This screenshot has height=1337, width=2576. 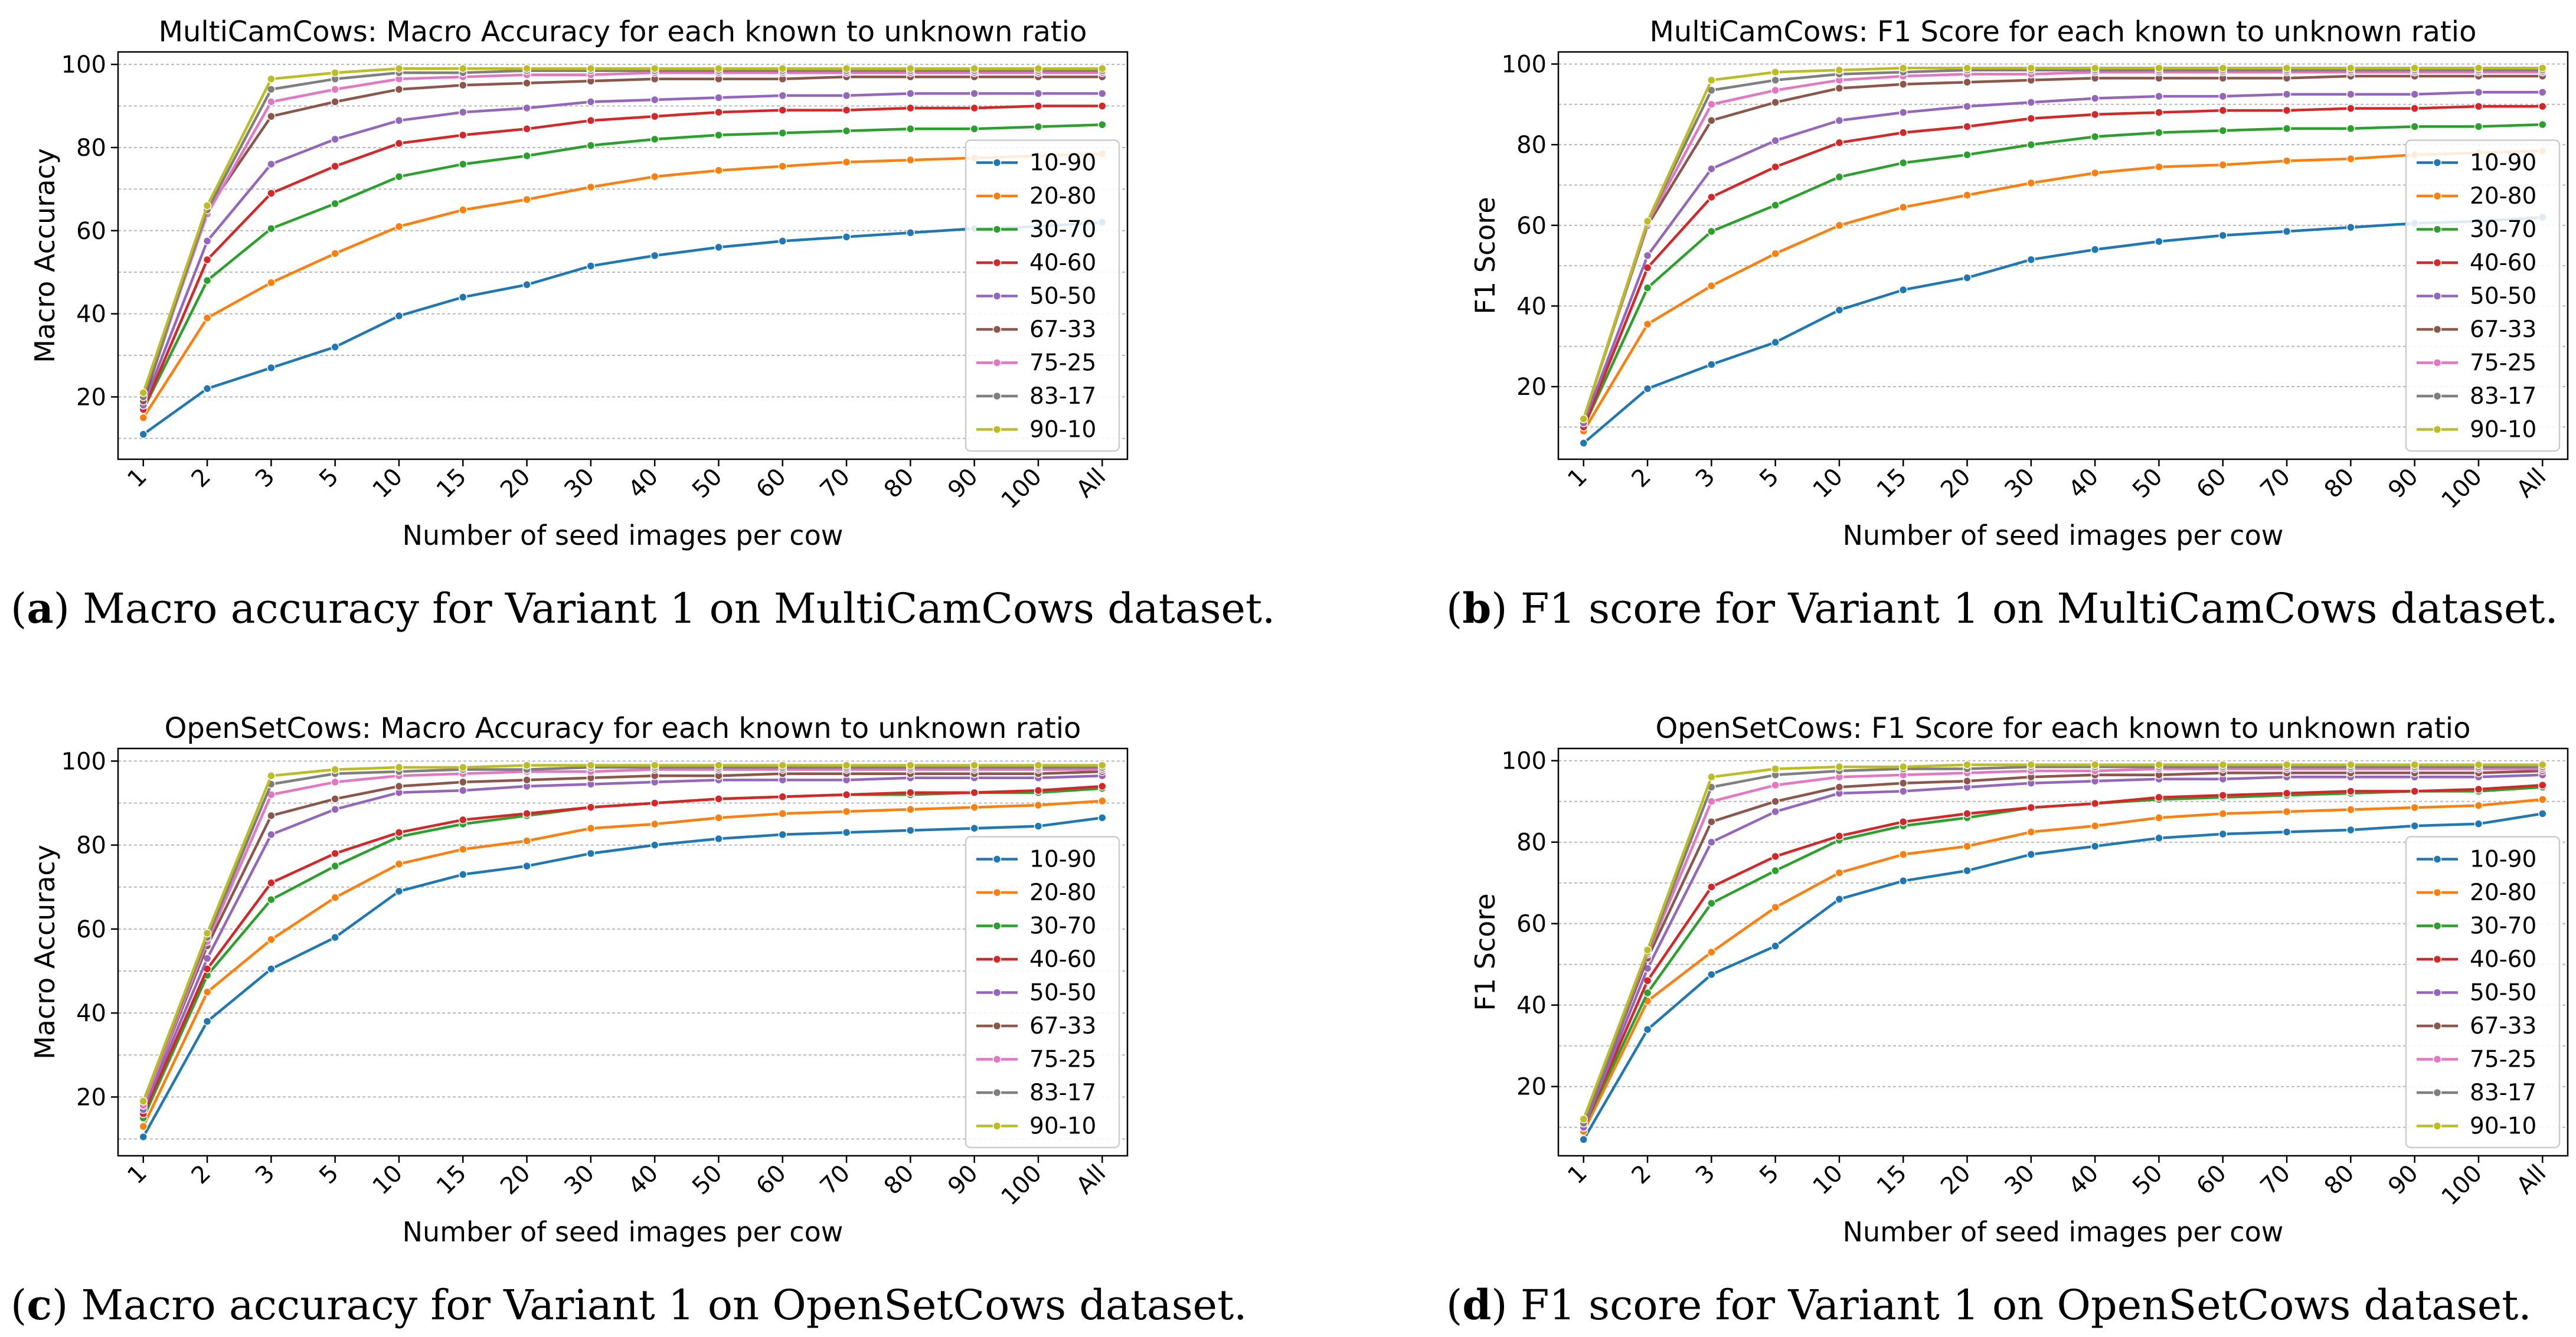 What do you see at coordinates (91, 148) in the screenshot?
I see `y-tick-label: 80` at bounding box center [91, 148].